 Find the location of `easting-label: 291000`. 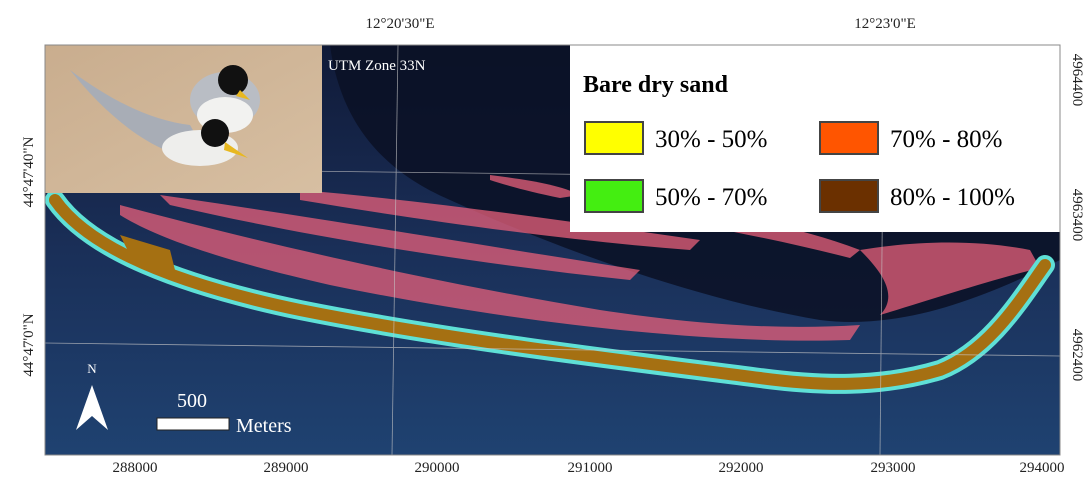

easting-label: 291000 is located at coordinates (590, 468).